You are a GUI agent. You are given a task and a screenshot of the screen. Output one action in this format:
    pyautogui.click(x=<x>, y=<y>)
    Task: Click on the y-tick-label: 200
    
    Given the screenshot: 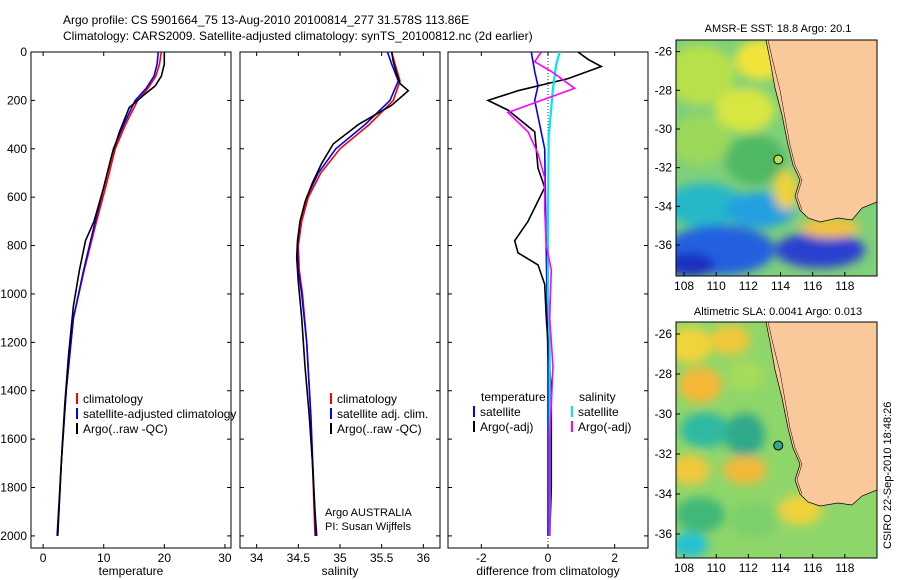 What is the action you would take?
    pyautogui.click(x=17, y=100)
    